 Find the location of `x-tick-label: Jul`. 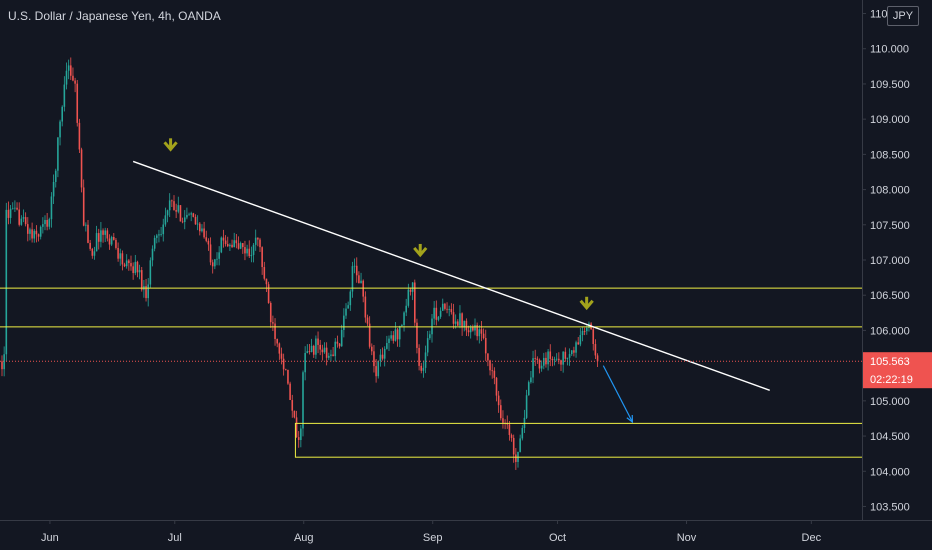

x-tick-label: Jul is located at coordinates (175, 538).